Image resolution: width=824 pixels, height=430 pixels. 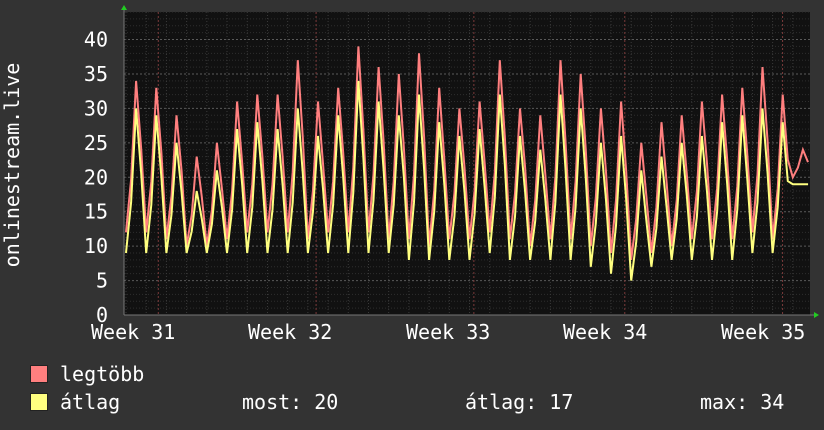 I want to click on x-axis-arrow, so click(x=816, y=315).